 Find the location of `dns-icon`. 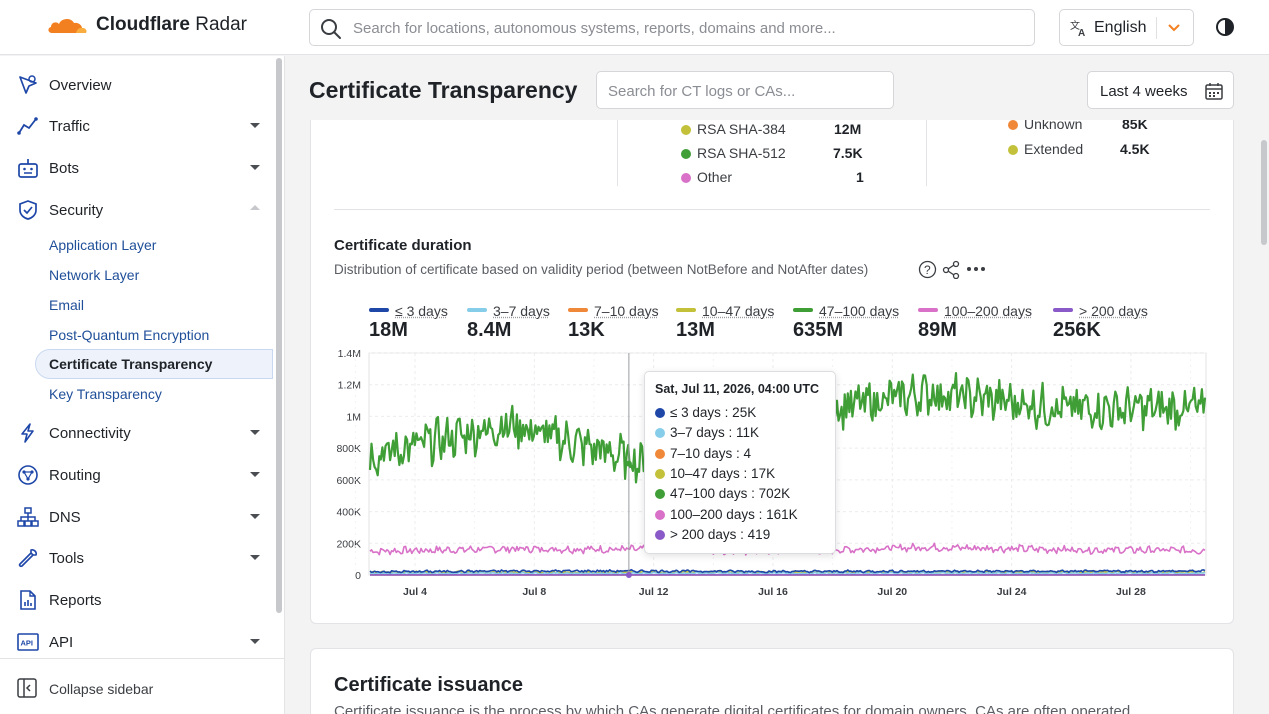

dns-icon is located at coordinates (28, 517).